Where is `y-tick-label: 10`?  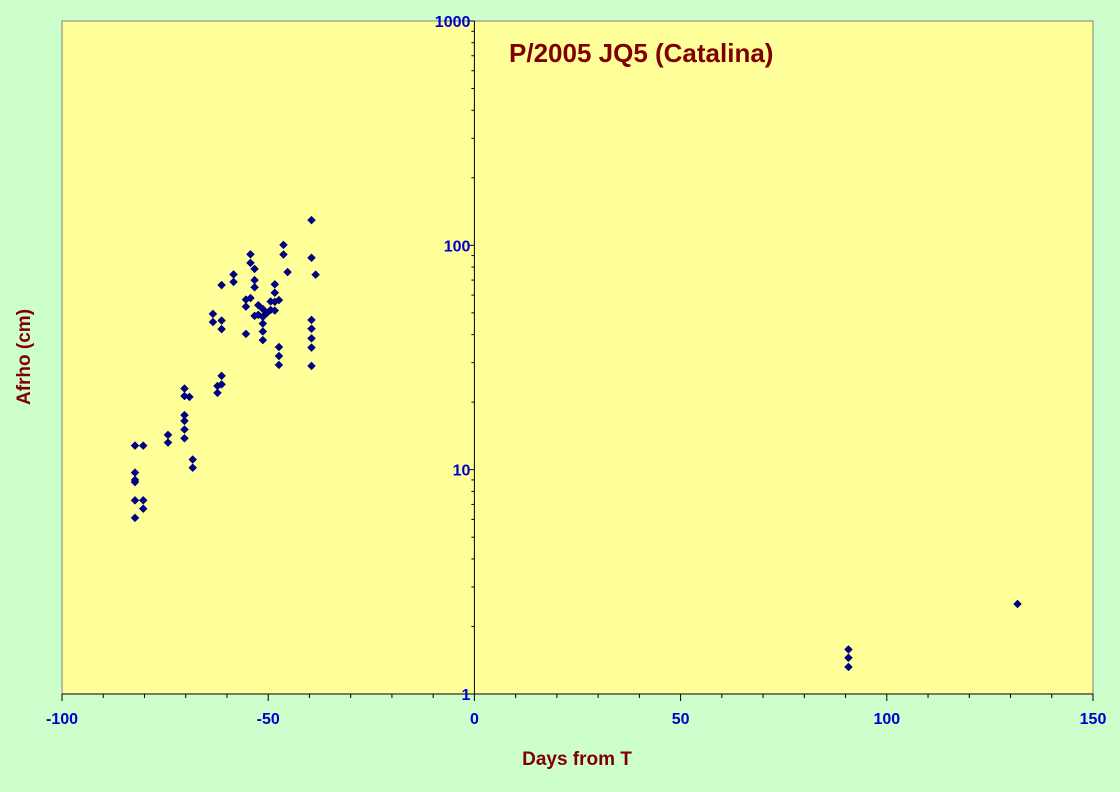 y-tick-label: 10 is located at coordinates (462, 471).